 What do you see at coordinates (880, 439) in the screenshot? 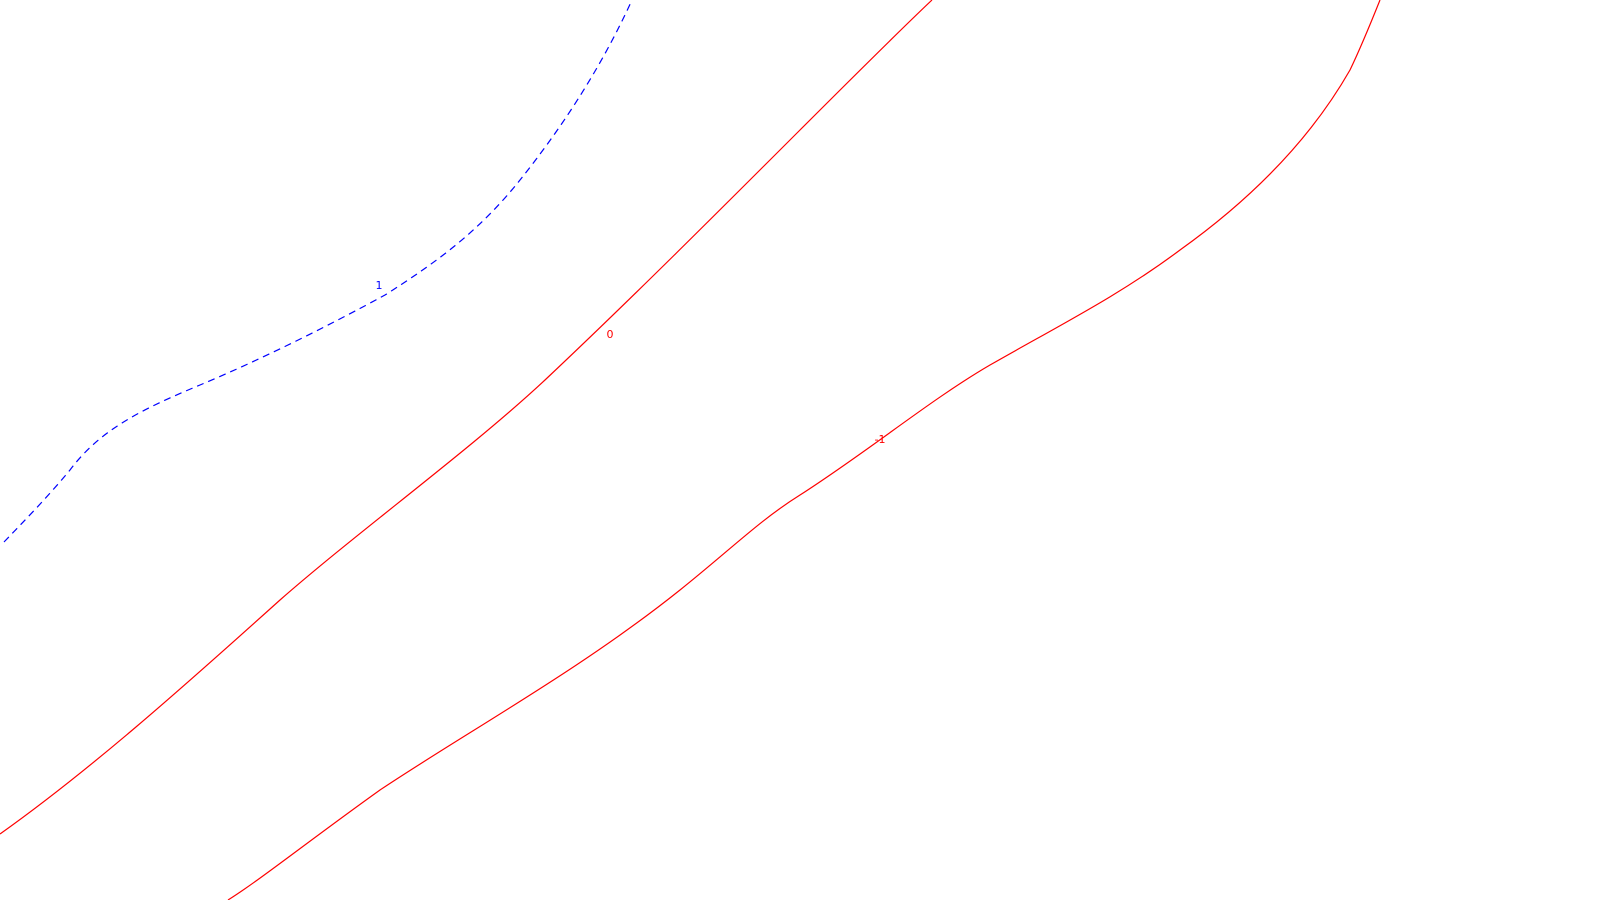
I see `contour-label-minus-1: -1` at bounding box center [880, 439].